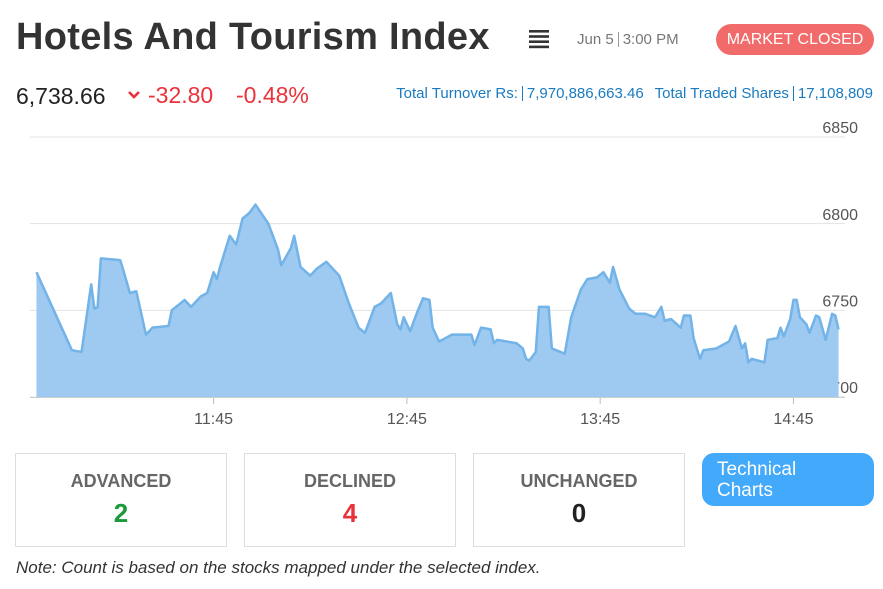 This screenshot has height=589, width=883. Describe the element at coordinates (795, 39) in the screenshot. I see `market-status-button: MARKET CLOSED` at that location.